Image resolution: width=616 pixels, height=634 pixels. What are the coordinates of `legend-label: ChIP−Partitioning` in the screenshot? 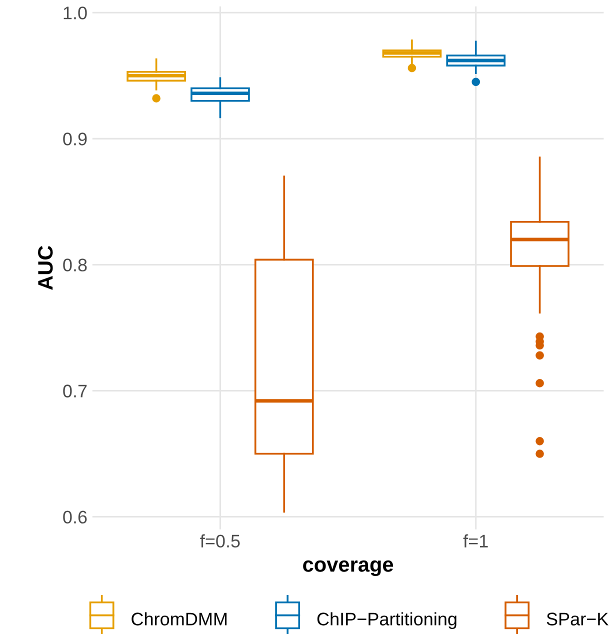 It's located at (386, 621).